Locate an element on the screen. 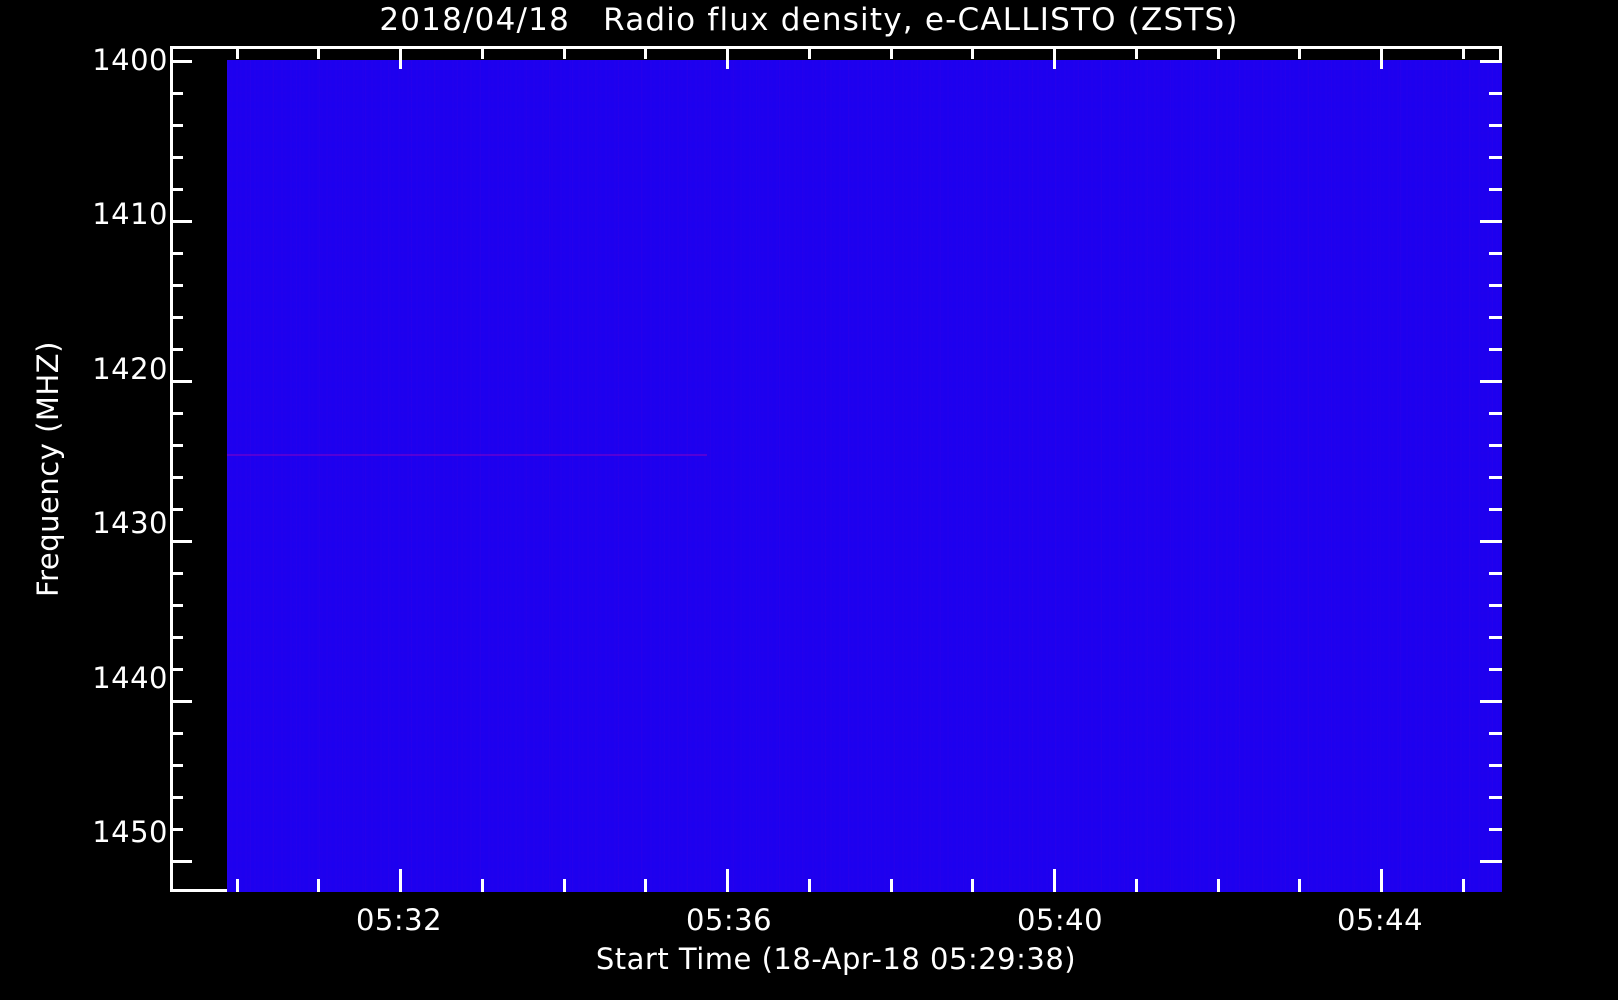 The image size is (1618, 1000). xtick-minor--2 is located at coordinates (237, 885).